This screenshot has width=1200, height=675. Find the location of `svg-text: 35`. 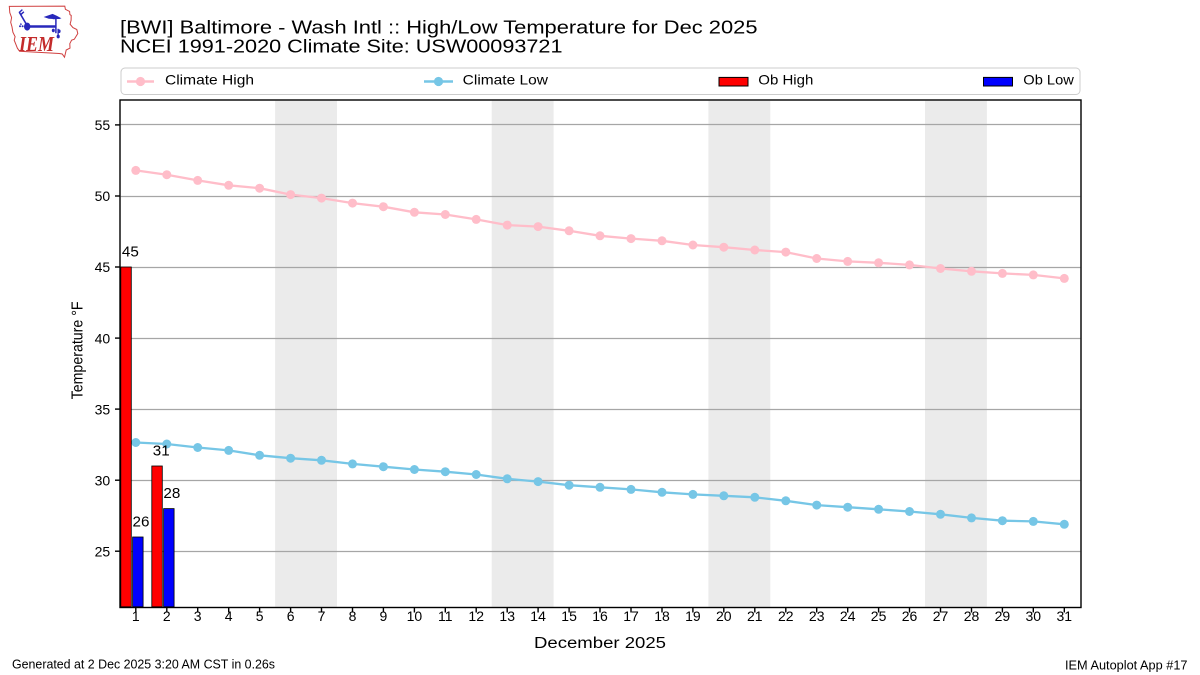

svg-text: 35 is located at coordinates (103, 409).